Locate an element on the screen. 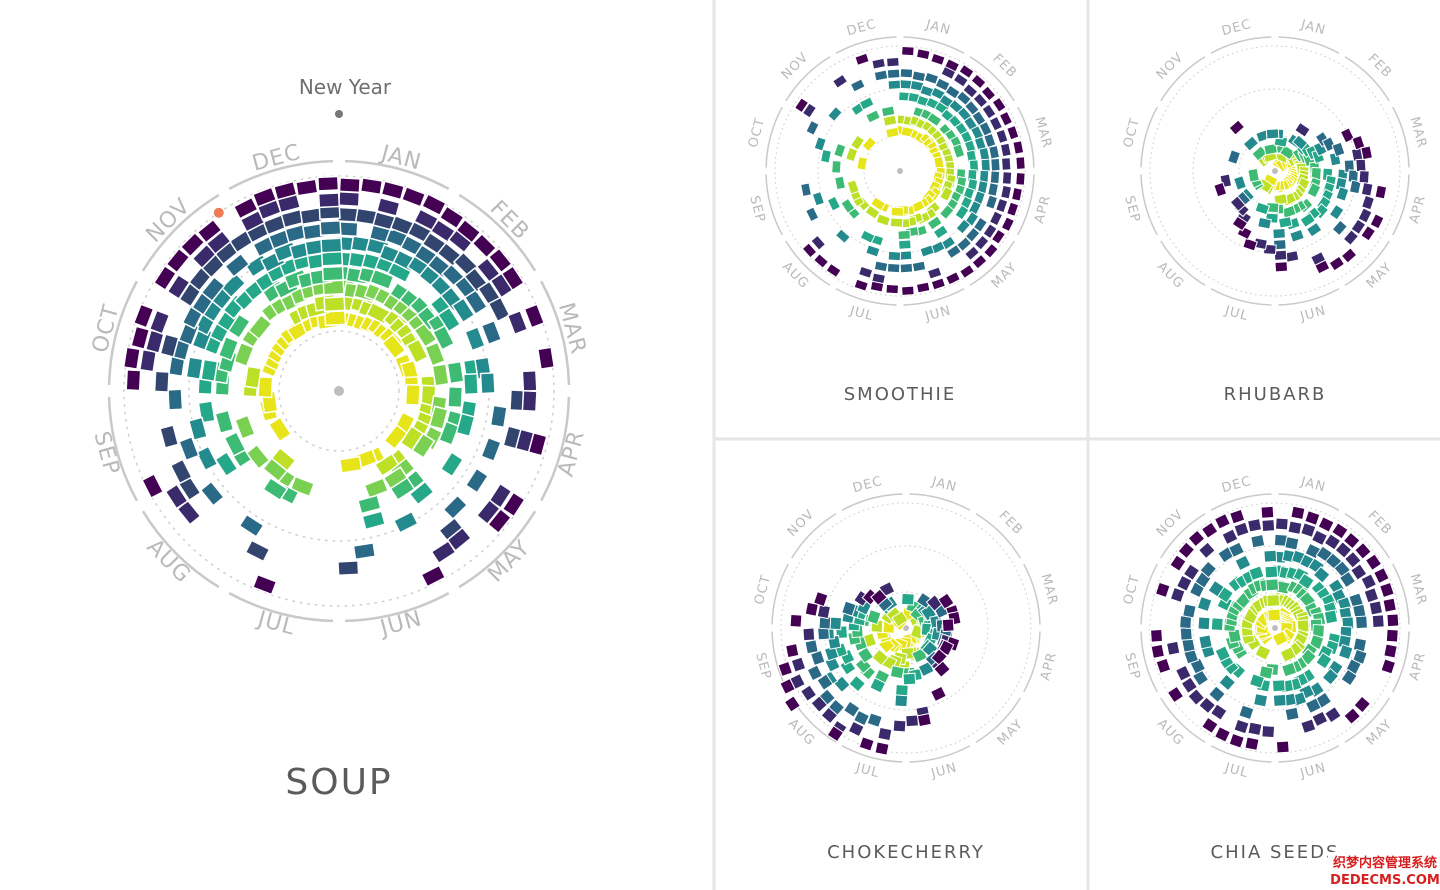  chia-ring-segment-jul is located at coordinates (1241, 754).